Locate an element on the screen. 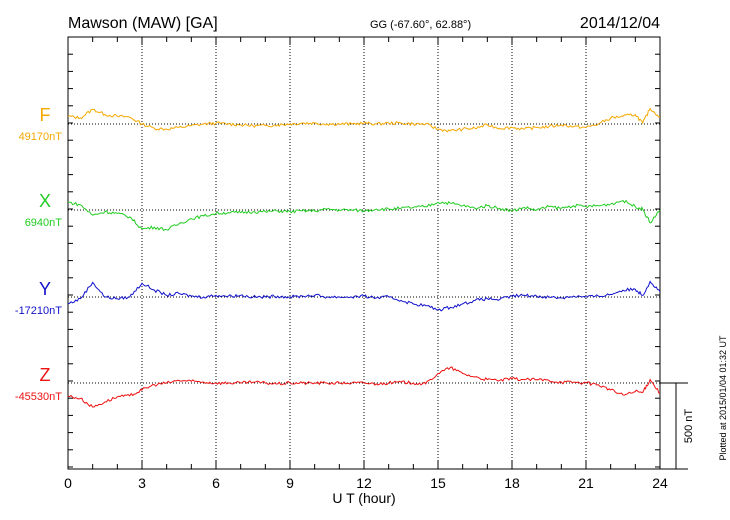  station-title: Mawson (MAW) [GA] is located at coordinates (143, 23).